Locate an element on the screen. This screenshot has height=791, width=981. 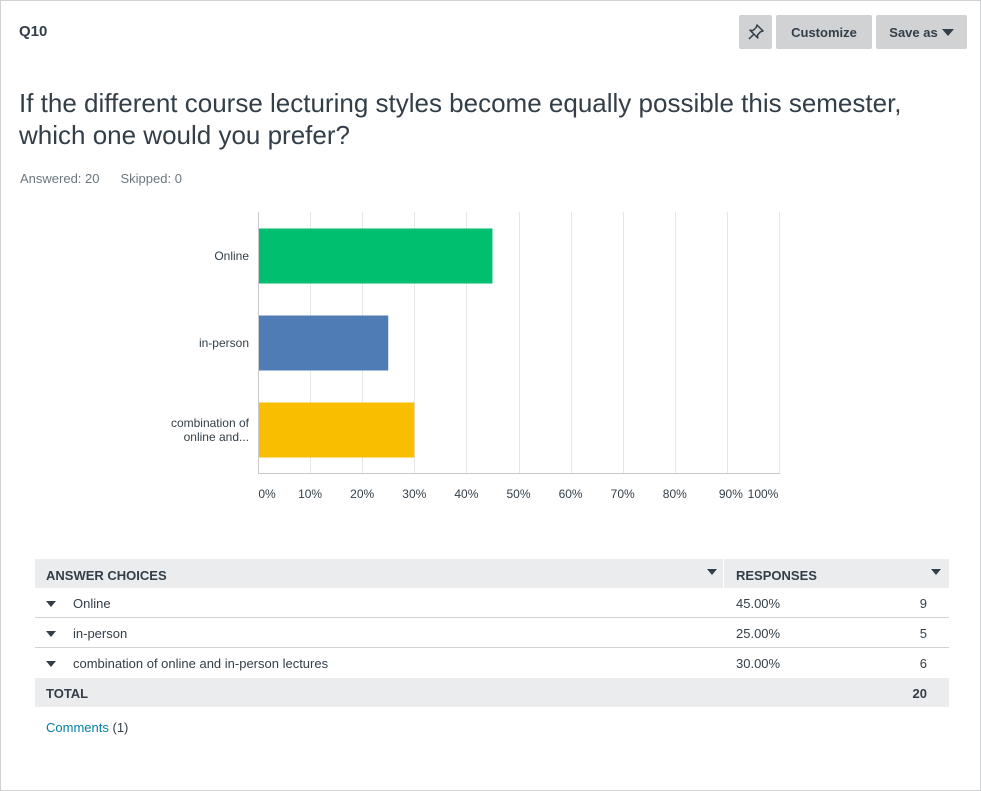
pin-icon is located at coordinates (755, 32).